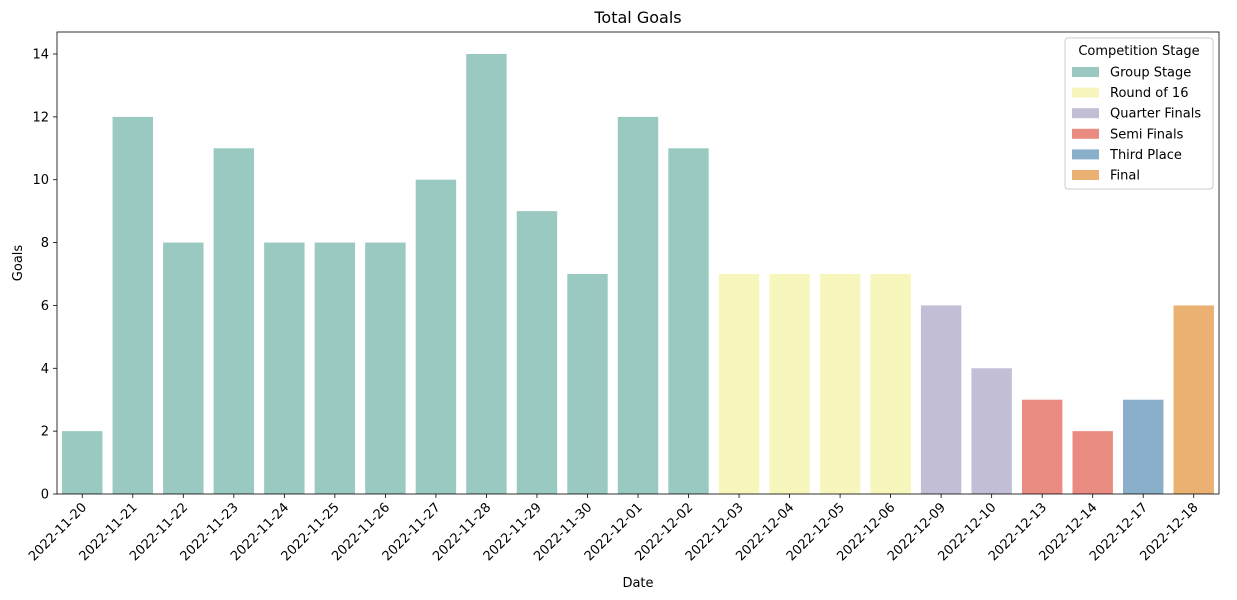  Describe the element at coordinates (1147, 134) in the screenshot. I see `legend-entry: Semi Finals` at that location.